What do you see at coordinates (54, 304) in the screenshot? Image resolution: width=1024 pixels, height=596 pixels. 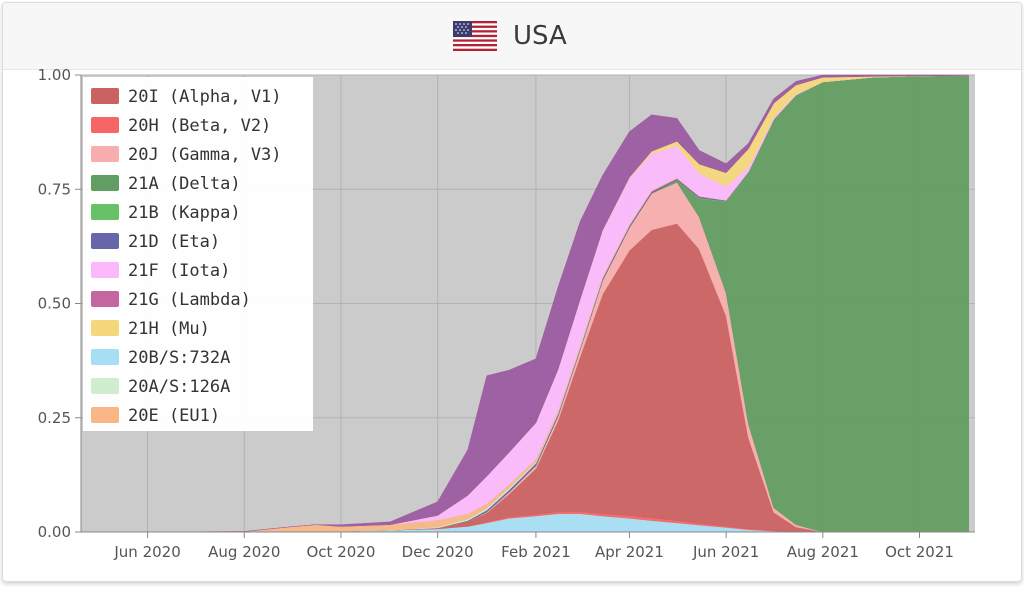 I see `y-tick-label: 0.50` at bounding box center [54, 304].